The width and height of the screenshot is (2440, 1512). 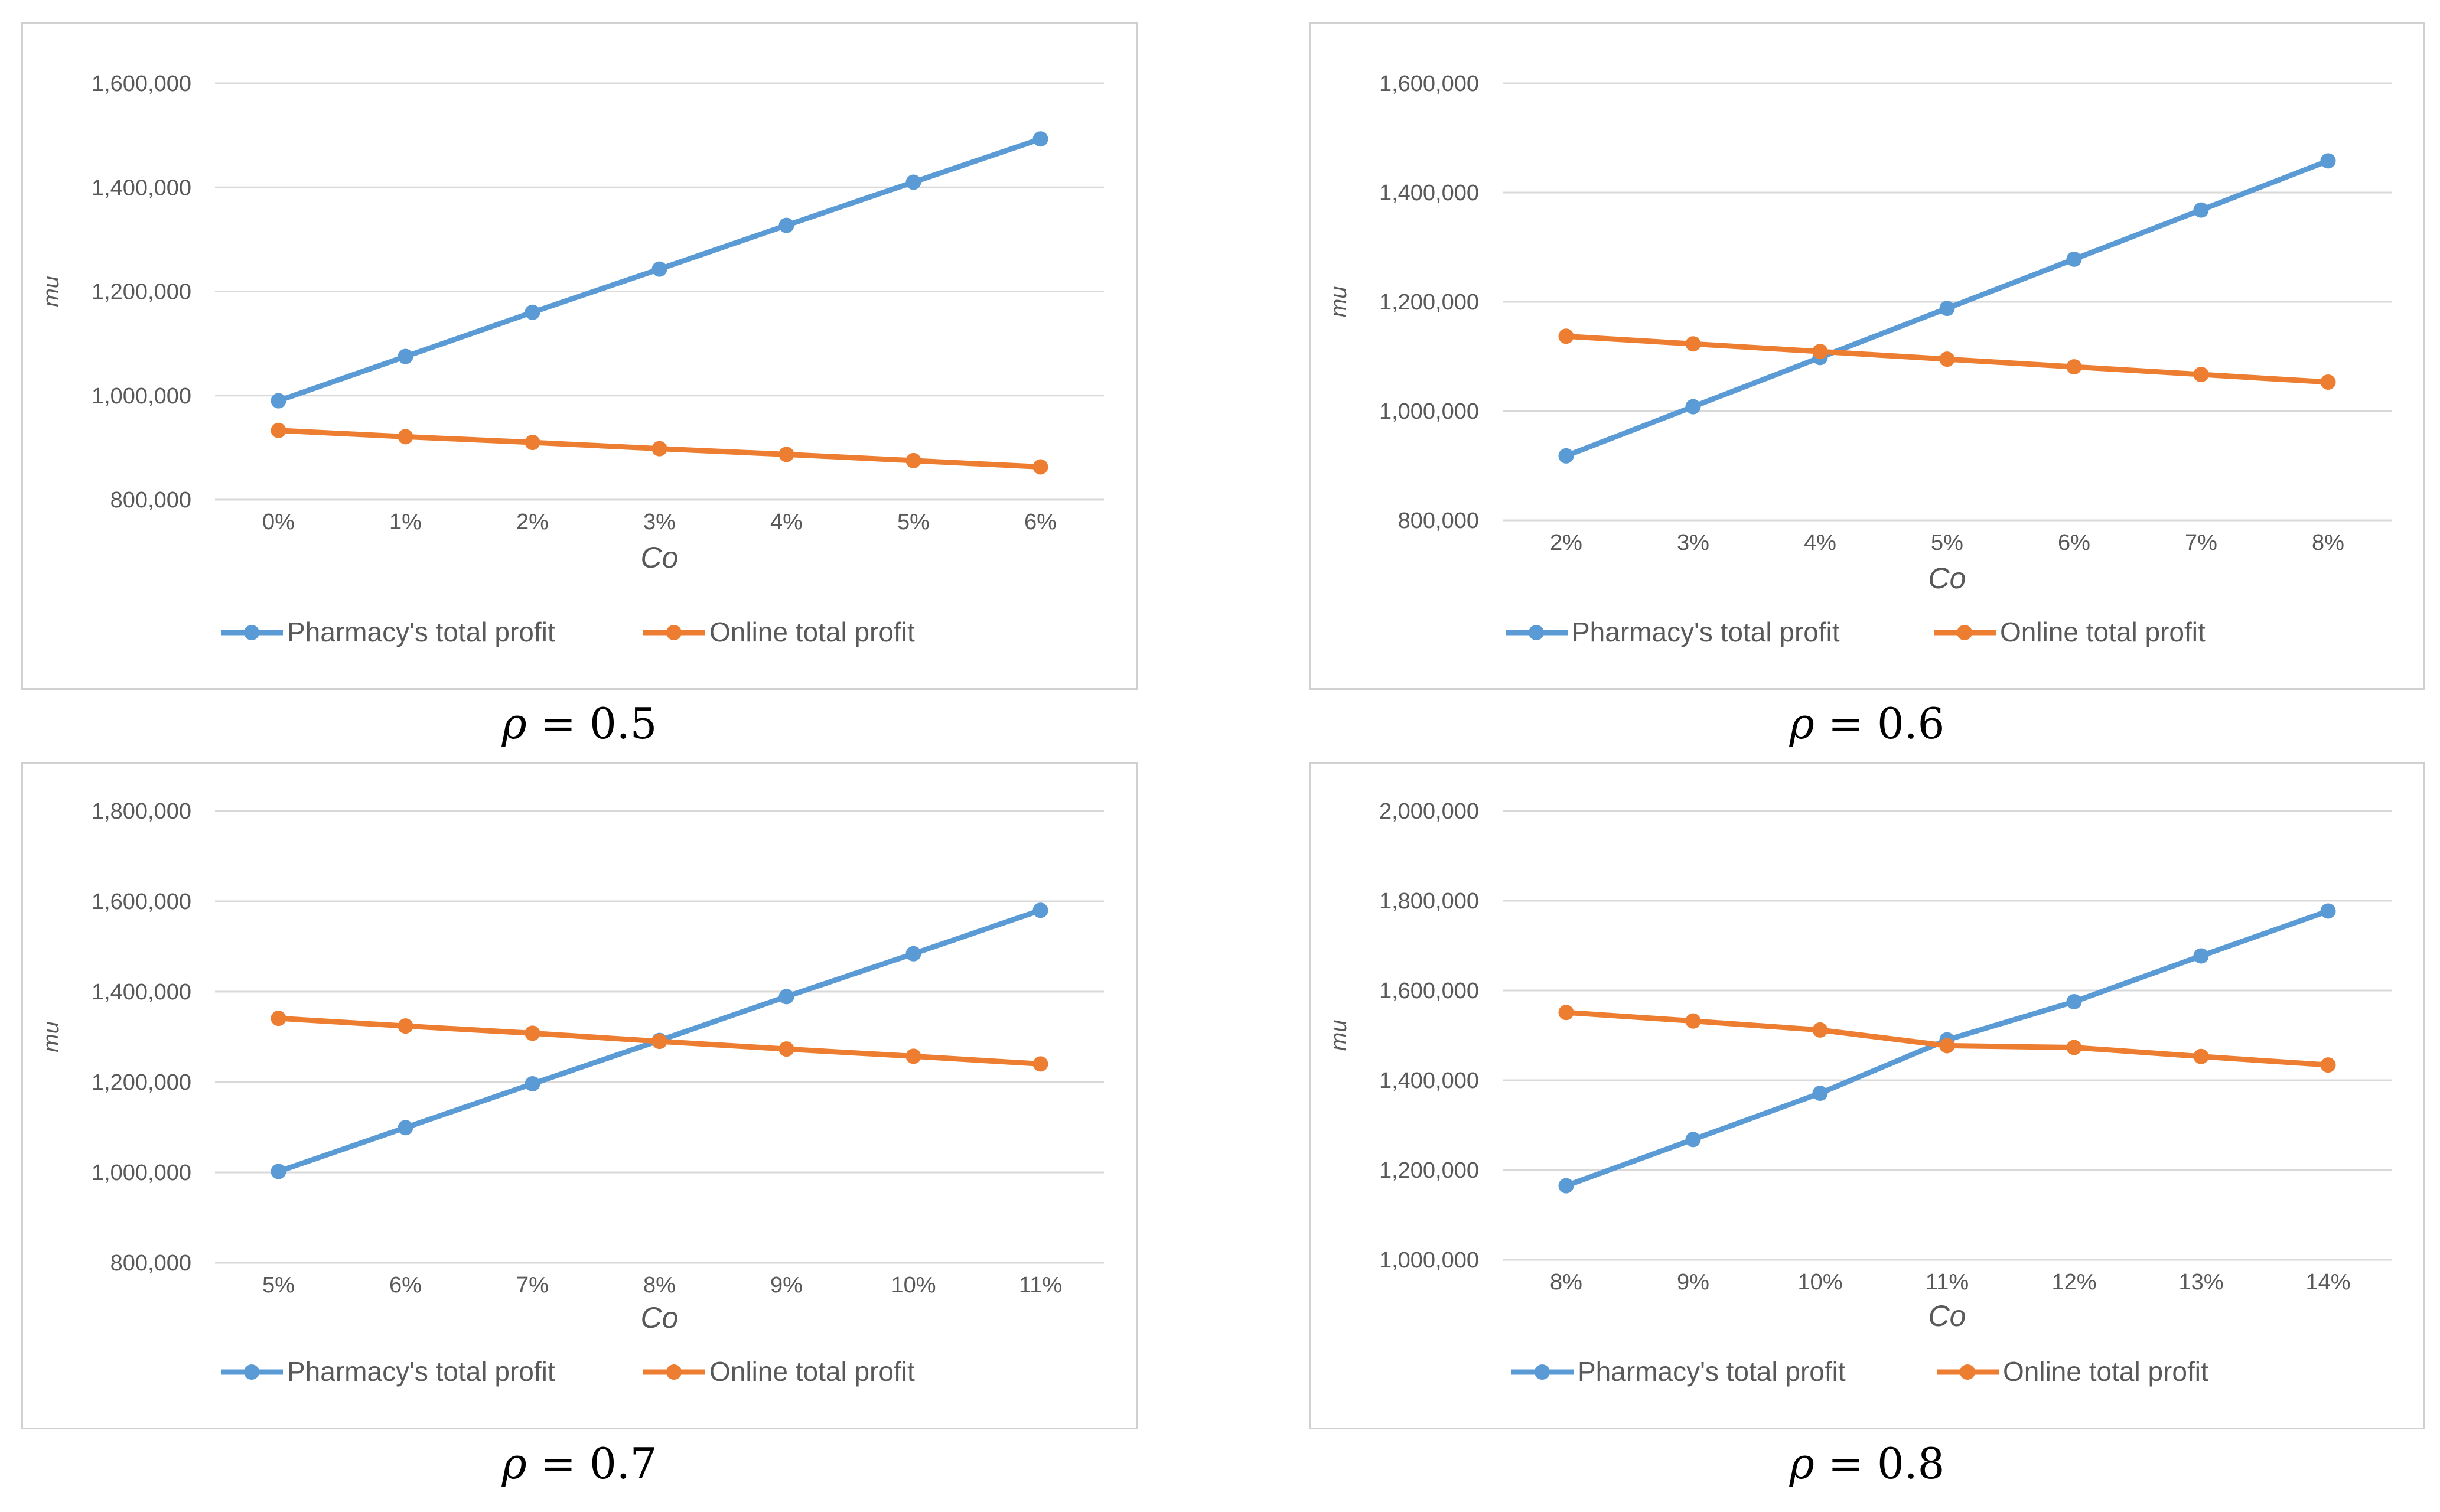 What do you see at coordinates (1820, 542) in the screenshot?
I see `x-tick-label: 4%` at bounding box center [1820, 542].